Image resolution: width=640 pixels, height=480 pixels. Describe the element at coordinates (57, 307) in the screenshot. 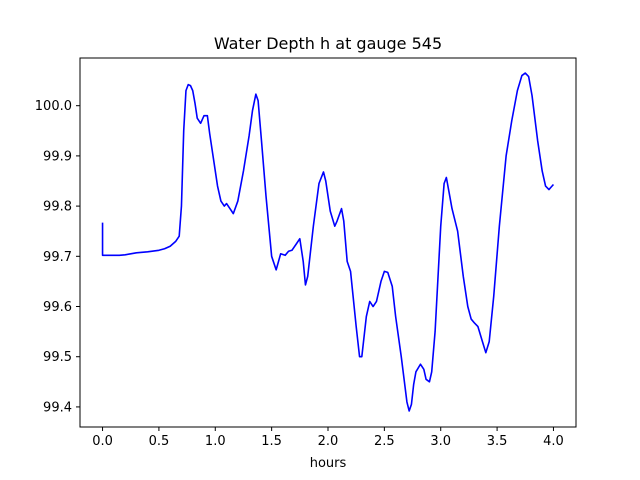

I see `y-tick-label: 99.6` at that location.